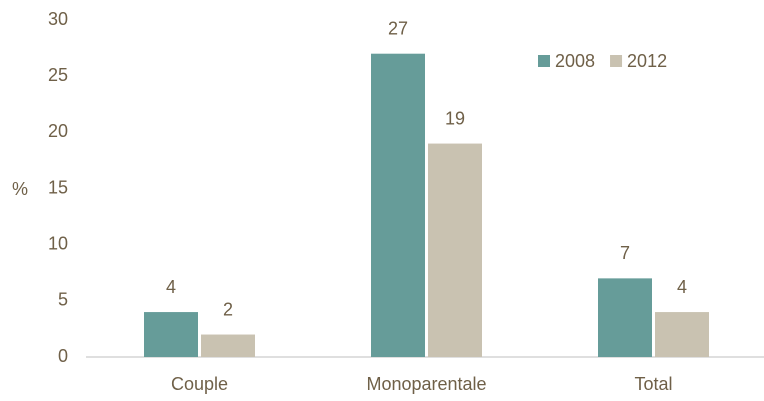 This screenshot has height=401, width=764. I want to click on x-tick-label: Total, so click(653, 384).